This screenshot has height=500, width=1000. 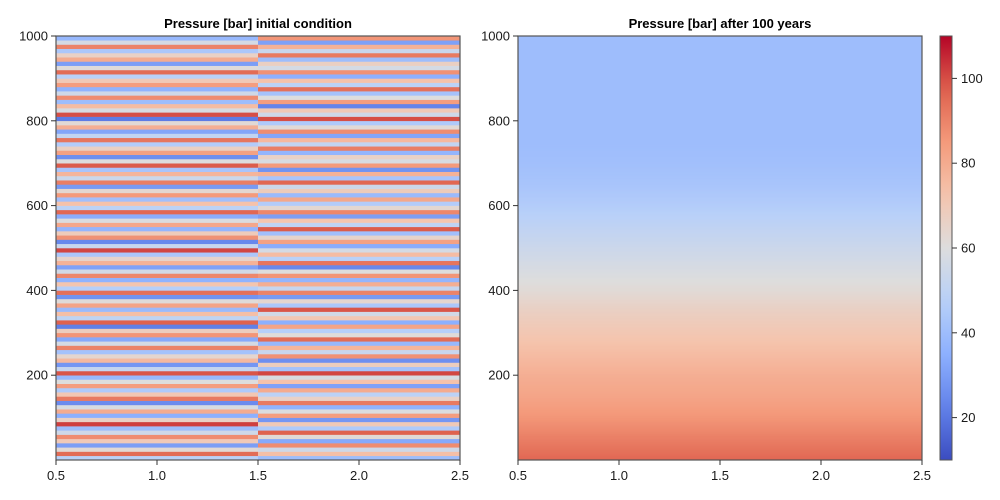 I want to click on right-x-axis: 0.5 1.0 1.5 2.0 2.5, so click(x=720, y=471).